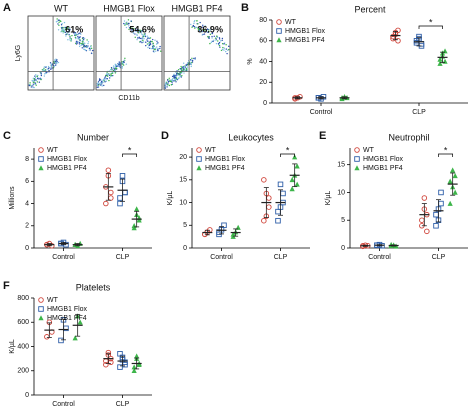 Image resolution: width=474 pixels, height=417 pixels. I want to click on gate-label: 54.6%, so click(142, 29).